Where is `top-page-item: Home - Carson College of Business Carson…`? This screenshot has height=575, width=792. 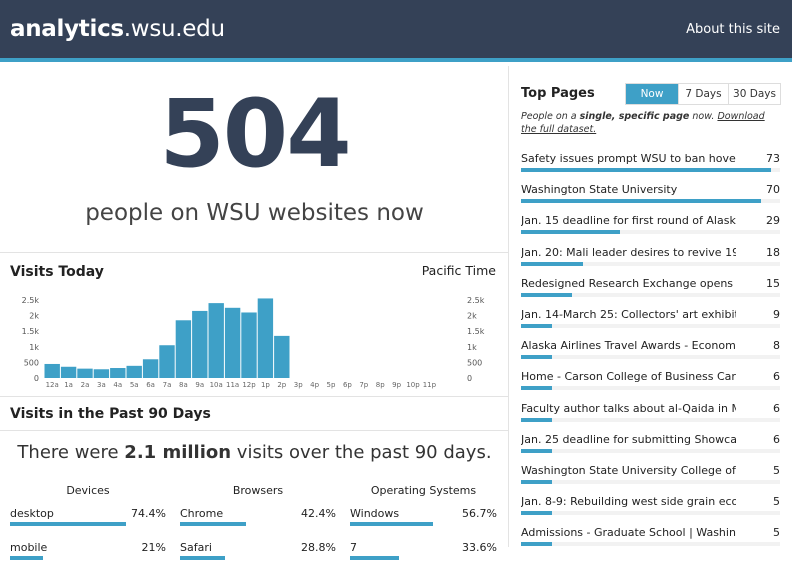
top-page-item: Home - Carson College of Business Carson… is located at coordinates (650, 384).